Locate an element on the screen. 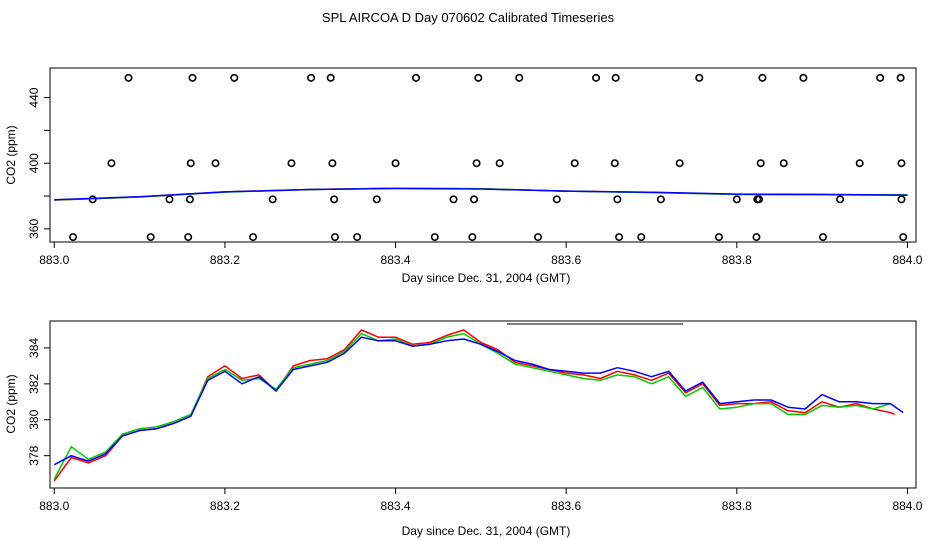 This screenshot has height=540, width=936. top-y-ticks: 360 400 440 is located at coordinates (38, 163).